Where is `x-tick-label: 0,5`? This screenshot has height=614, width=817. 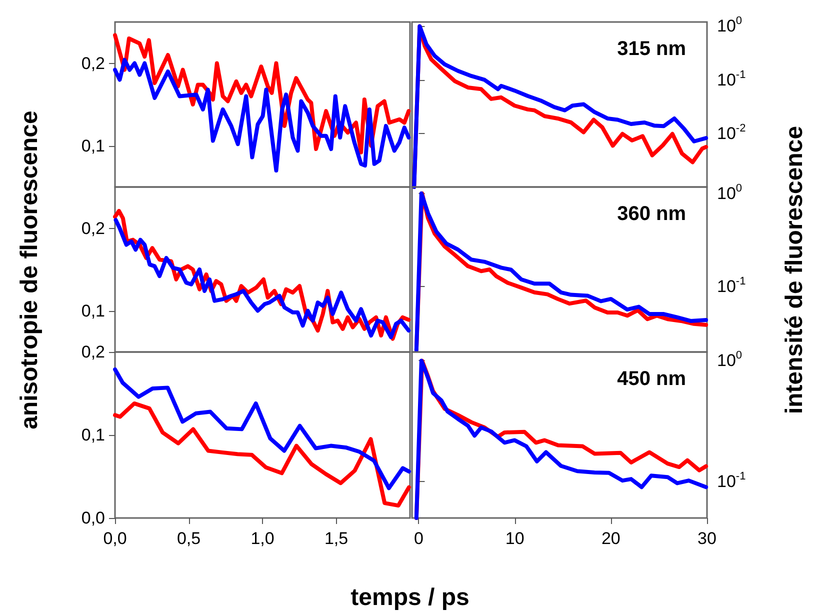 x-tick-label: 0,5 is located at coordinates (188, 538).